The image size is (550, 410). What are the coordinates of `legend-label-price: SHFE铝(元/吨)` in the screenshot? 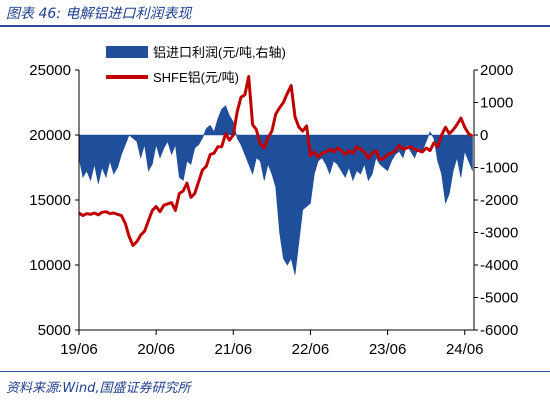 It's located at (196, 77).